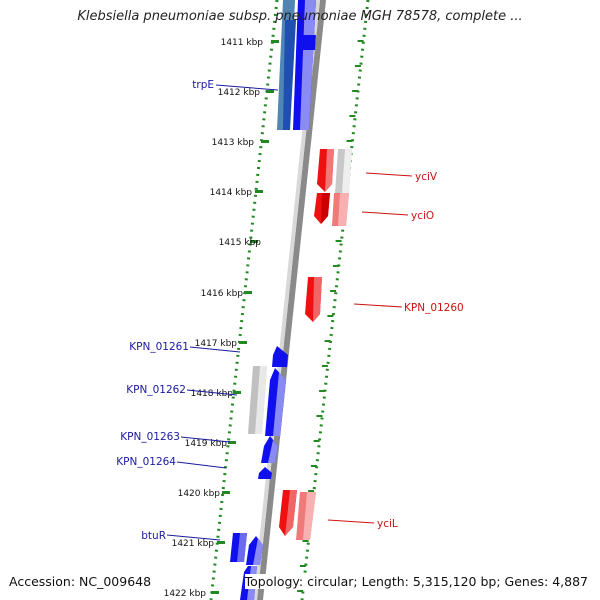  I want to click on gene-label-KPN_01260: KPN_01260, so click(434, 308).